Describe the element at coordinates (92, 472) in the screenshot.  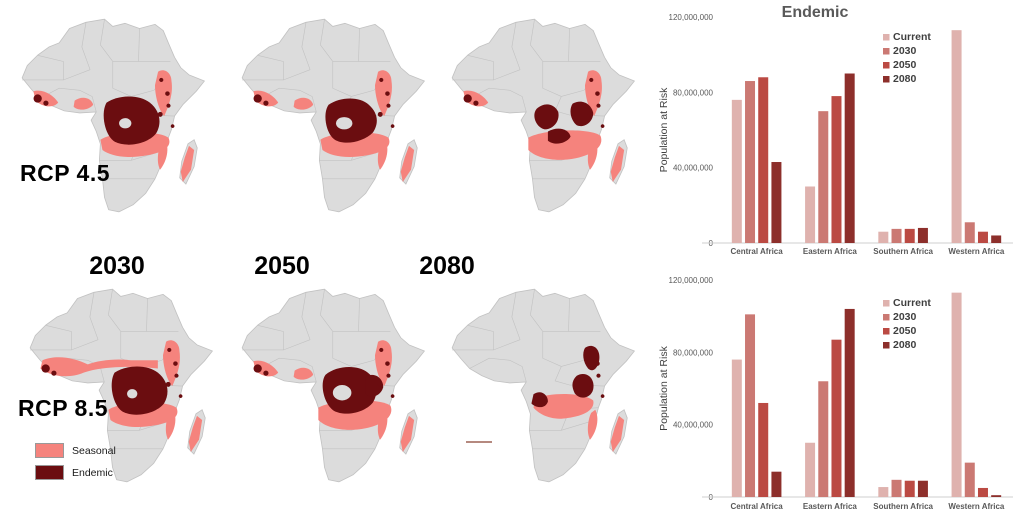
I see `endemic-label: Endemic` at that location.